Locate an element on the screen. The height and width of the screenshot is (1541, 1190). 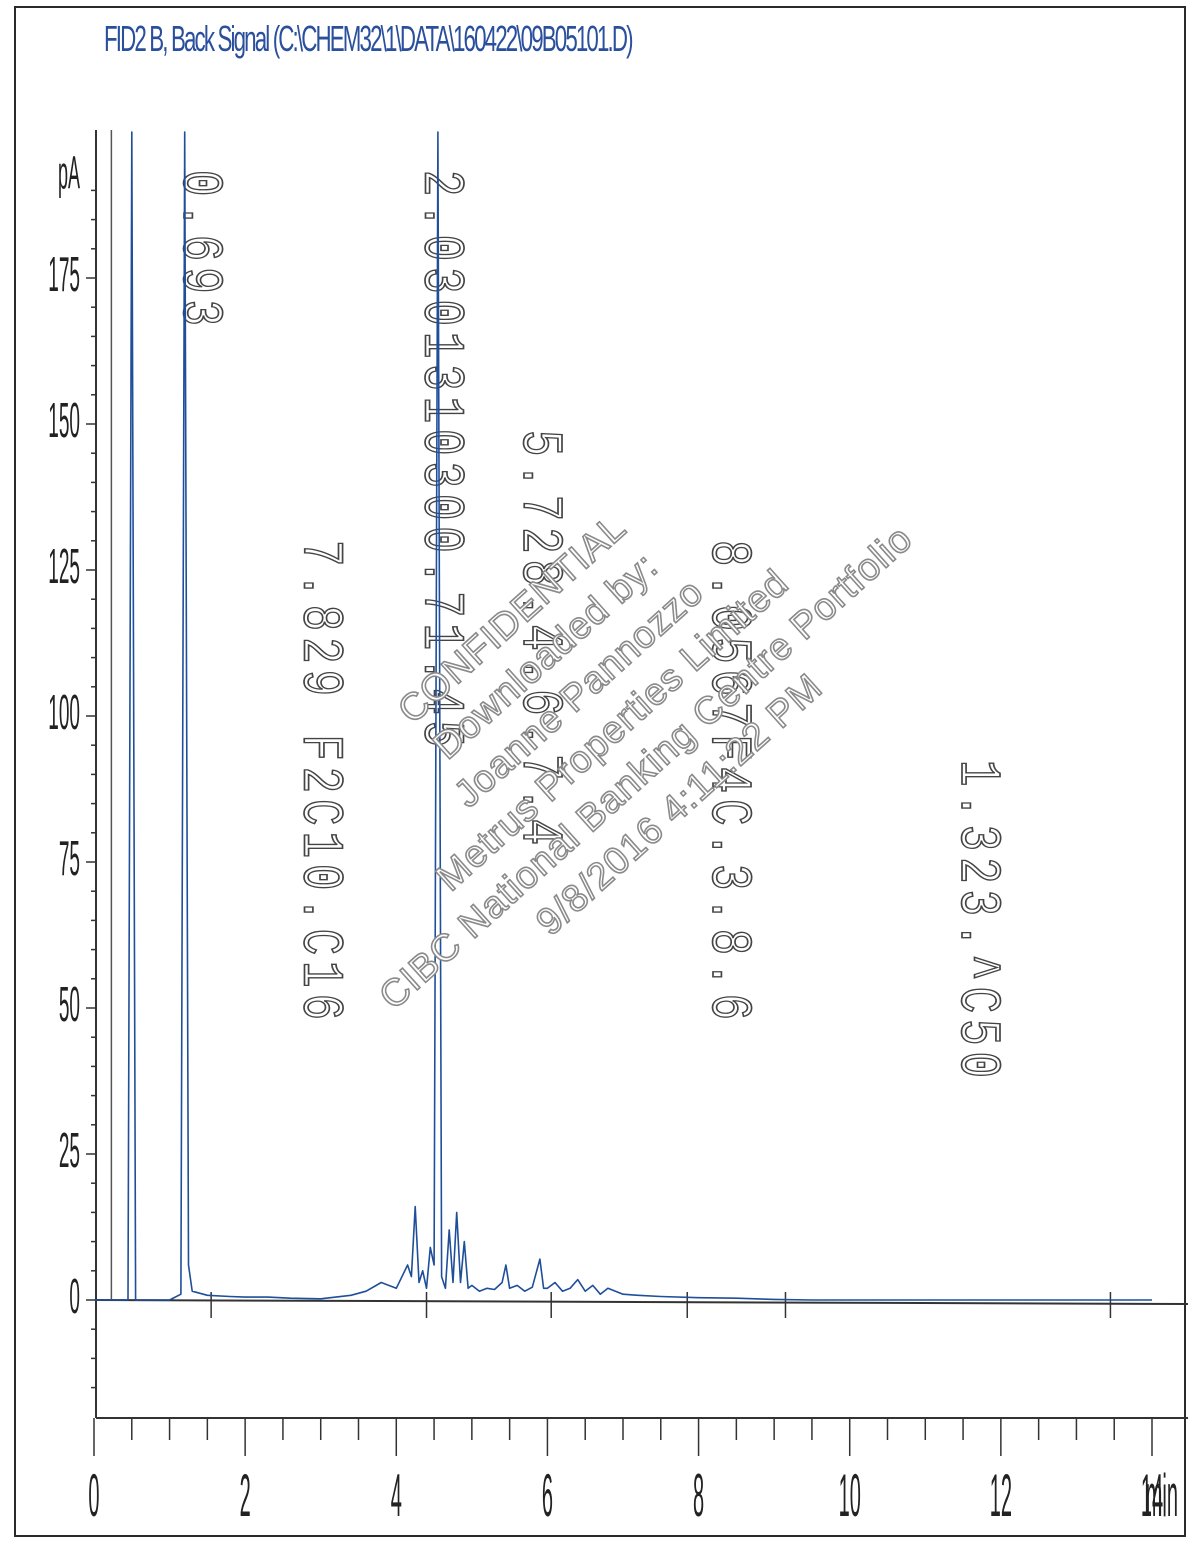
y-tick-label: 100 is located at coordinates (64, 711).